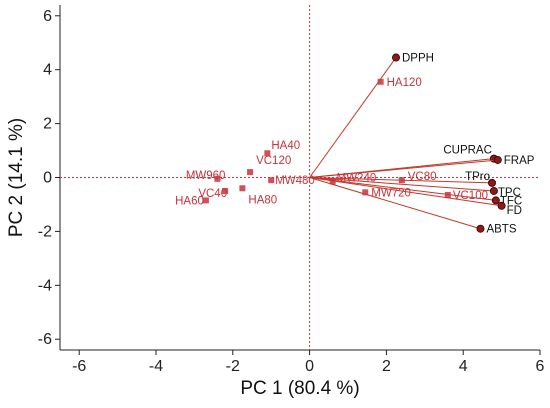 This screenshot has height=408, width=550. I want to click on score-label: VC40, so click(212, 194).